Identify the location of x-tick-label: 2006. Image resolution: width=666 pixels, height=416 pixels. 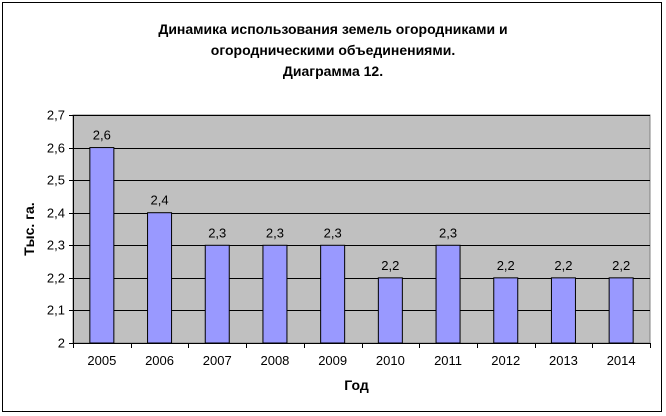
(159, 360).